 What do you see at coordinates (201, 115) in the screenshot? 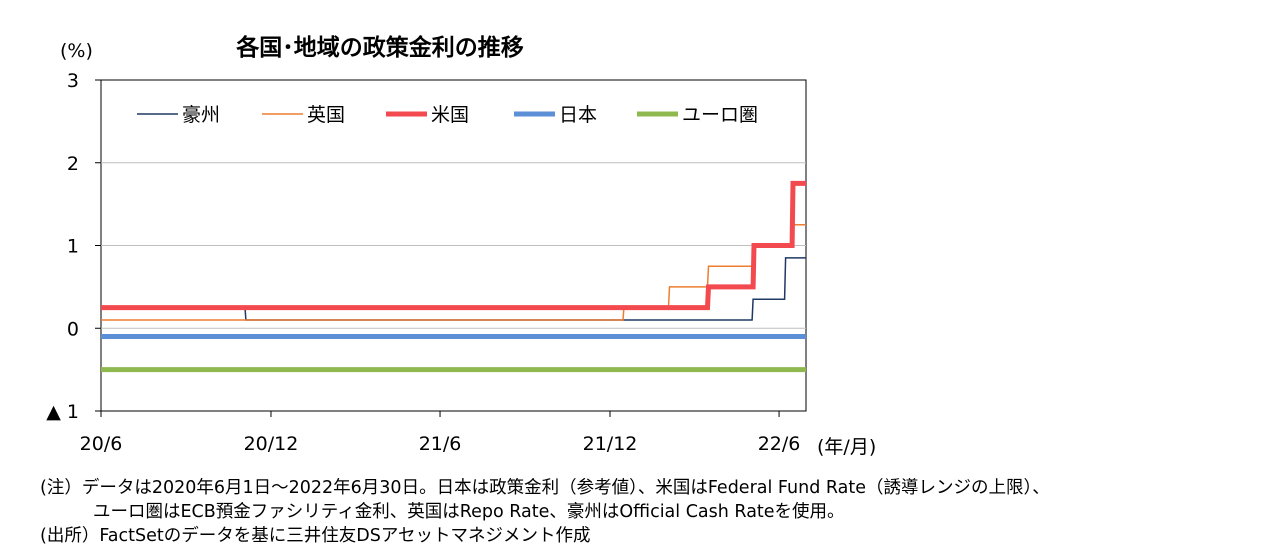
I see `legend-label: 豪州` at bounding box center [201, 115].